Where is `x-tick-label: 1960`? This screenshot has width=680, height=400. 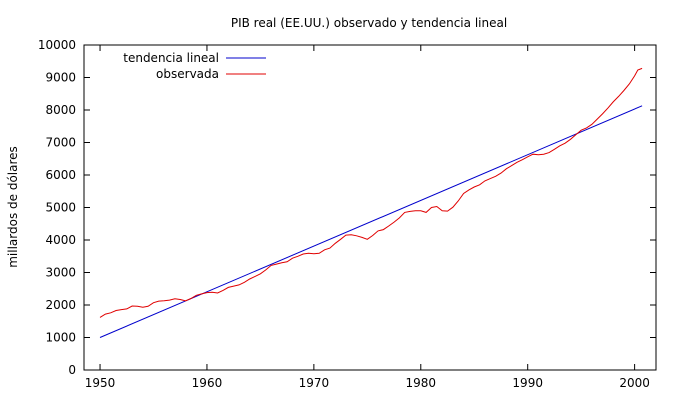 x-tick-label: 1960 is located at coordinates (207, 383).